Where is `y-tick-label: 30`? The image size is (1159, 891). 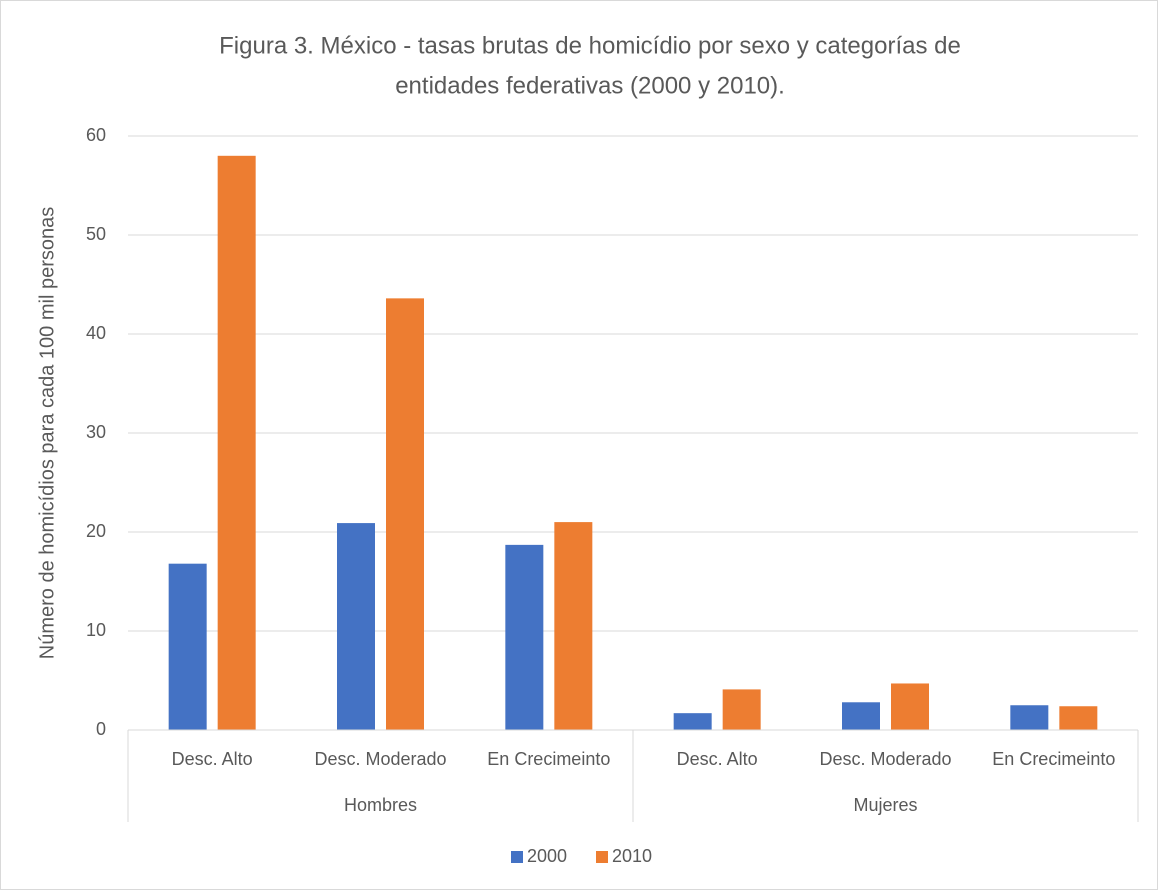 y-tick-label: 30 is located at coordinates (96, 432).